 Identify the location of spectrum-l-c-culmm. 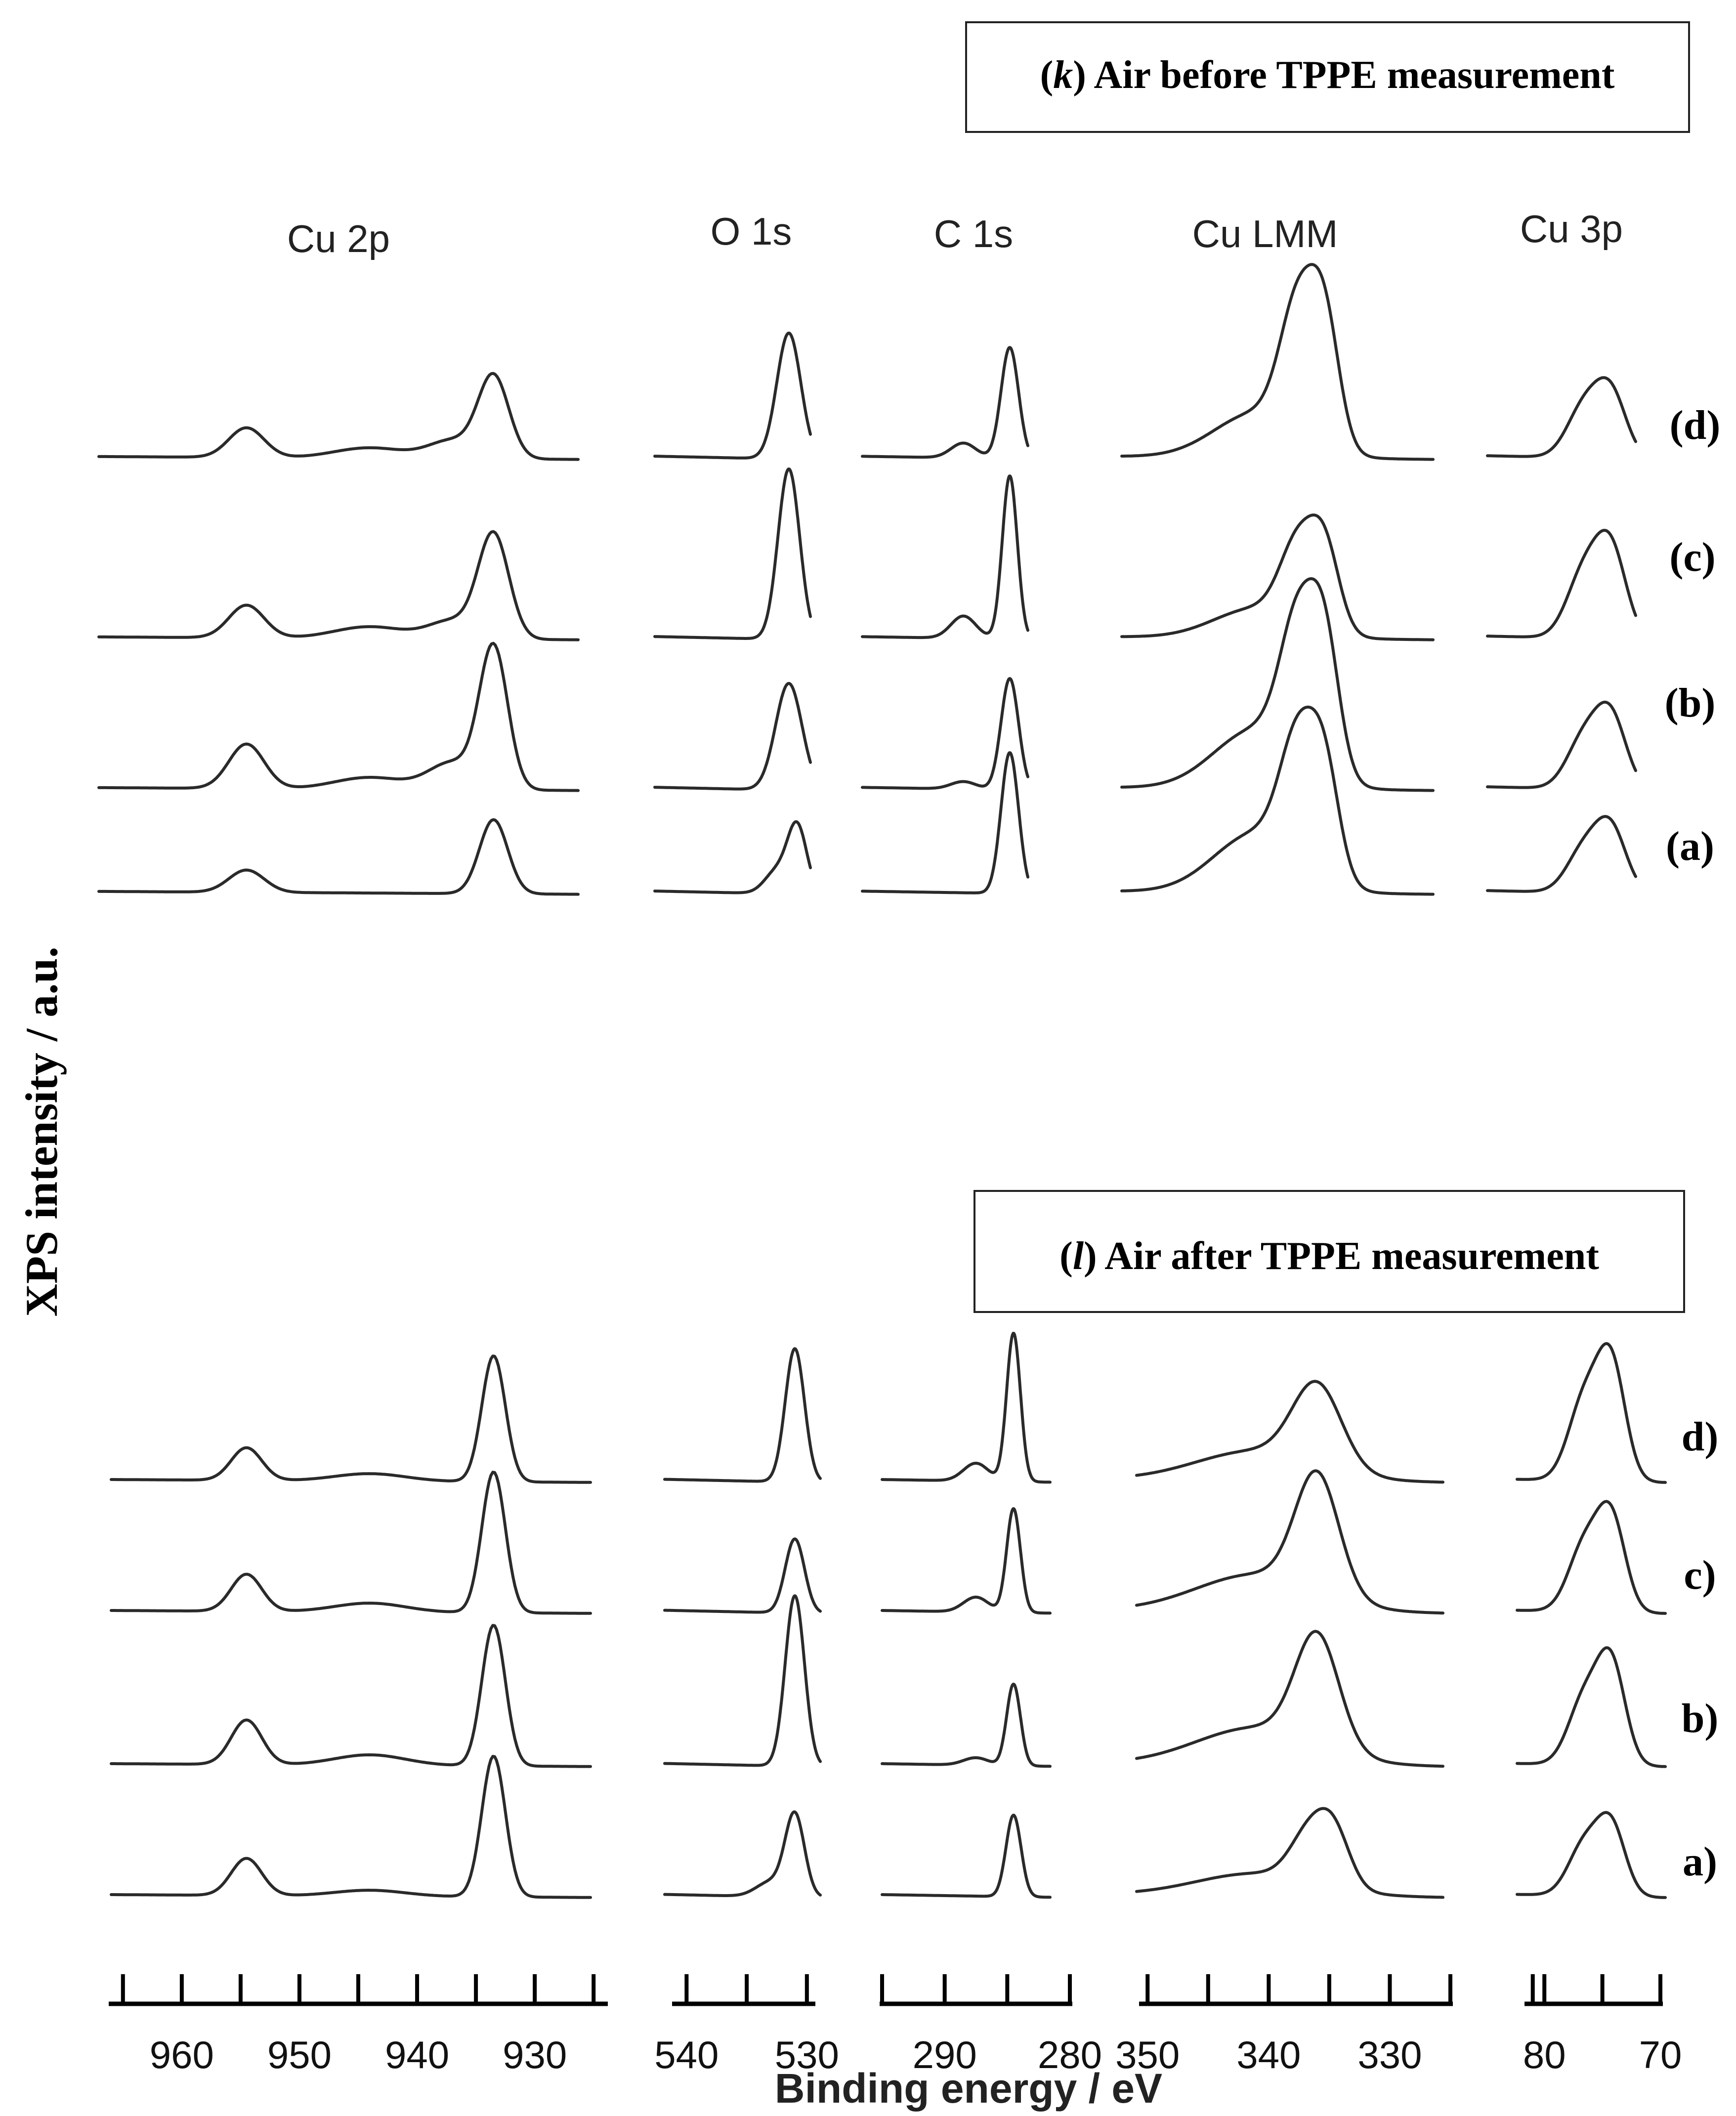
(1289, 1542).